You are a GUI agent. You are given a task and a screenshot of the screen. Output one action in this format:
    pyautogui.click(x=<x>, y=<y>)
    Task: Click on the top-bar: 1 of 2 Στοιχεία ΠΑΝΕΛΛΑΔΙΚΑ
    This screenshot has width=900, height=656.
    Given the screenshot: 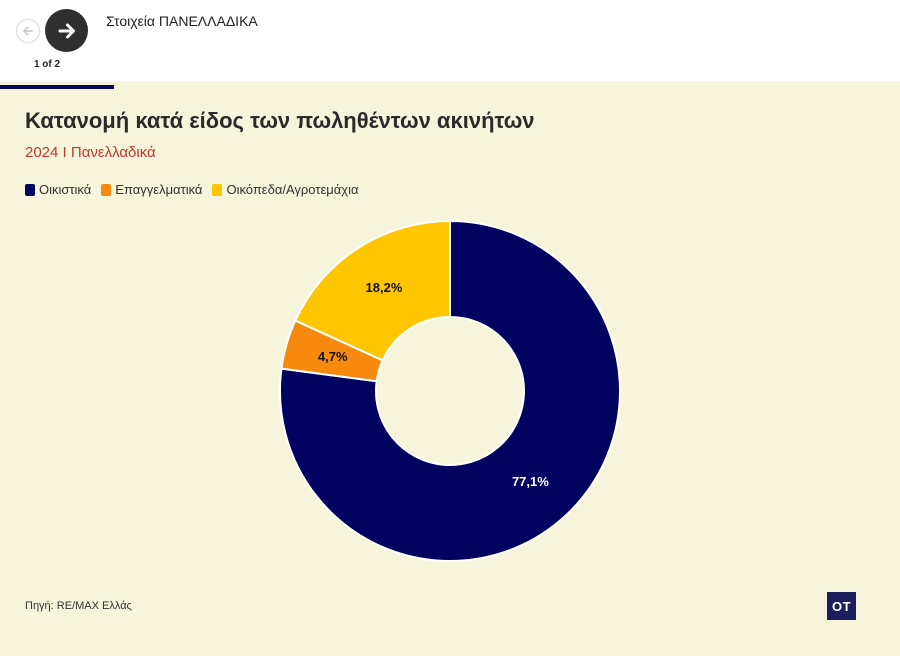 What is the action you would take?
    pyautogui.click(x=450, y=40)
    